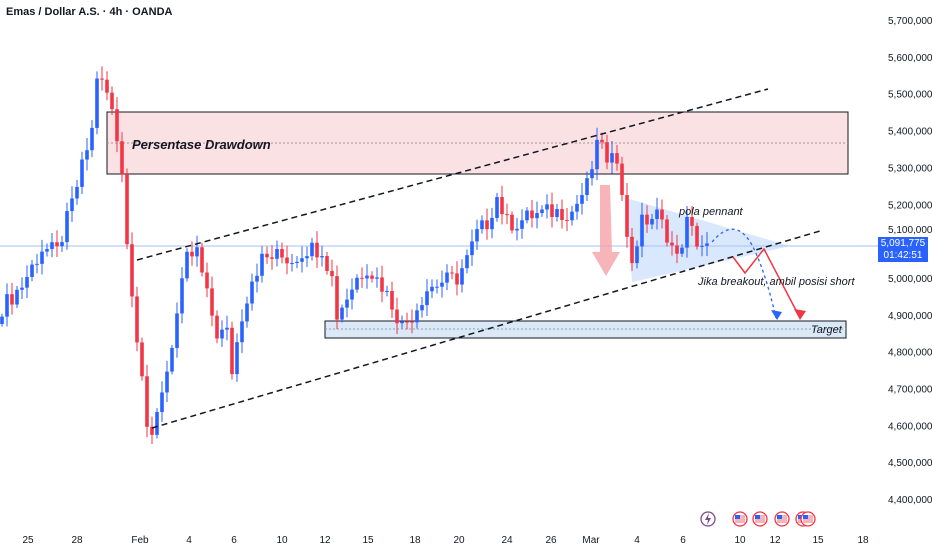  What do you see at coordinates (459, 540) in the screenshot?
I see `time-tick-label: 20` at bounding box center [459, 540].